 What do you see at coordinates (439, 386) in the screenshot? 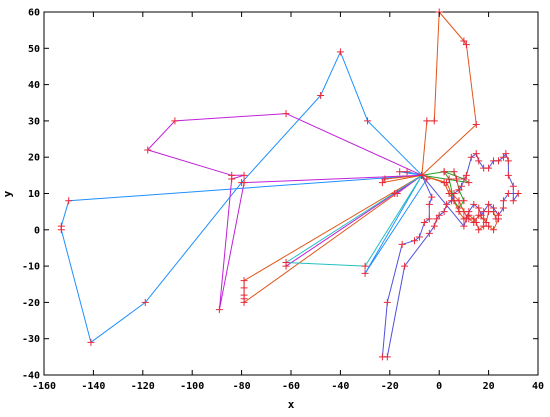
I see `x-tick-label: 0` at bounding box center [439, 386].